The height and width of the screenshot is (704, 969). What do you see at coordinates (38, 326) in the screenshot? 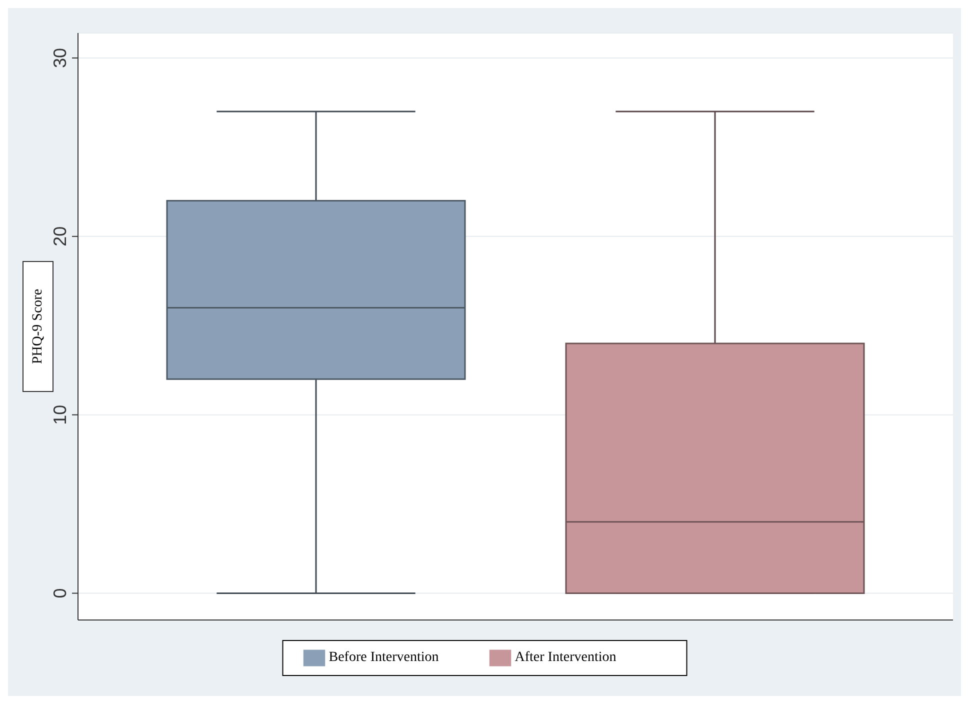
I see `y-axis-title: PHQ-9 Score` at bounding box center [38, 326].